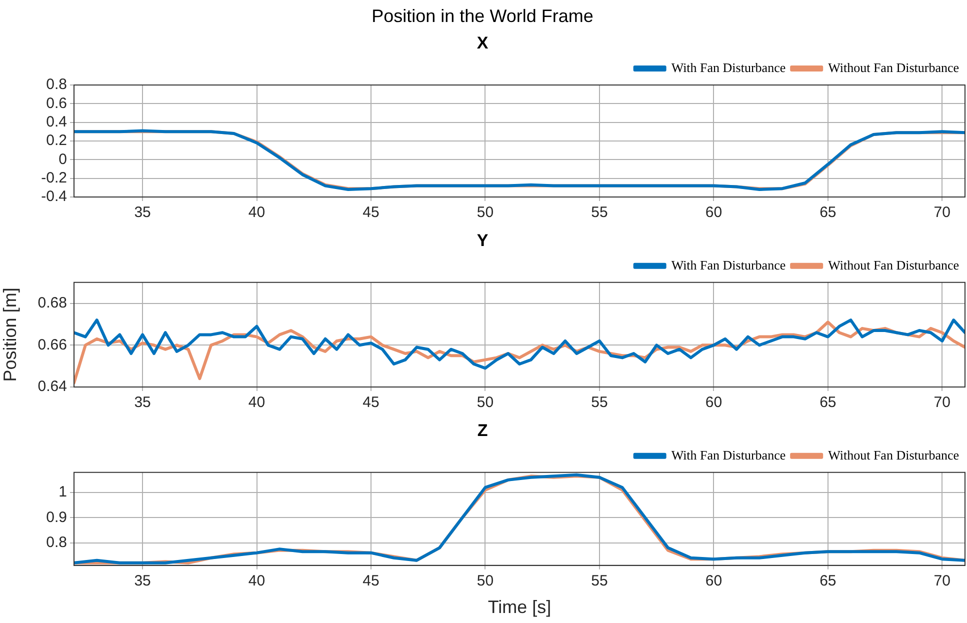 This screenshot has width=967, height=623. I want to click on chart-title: Y, so click(482, 240).